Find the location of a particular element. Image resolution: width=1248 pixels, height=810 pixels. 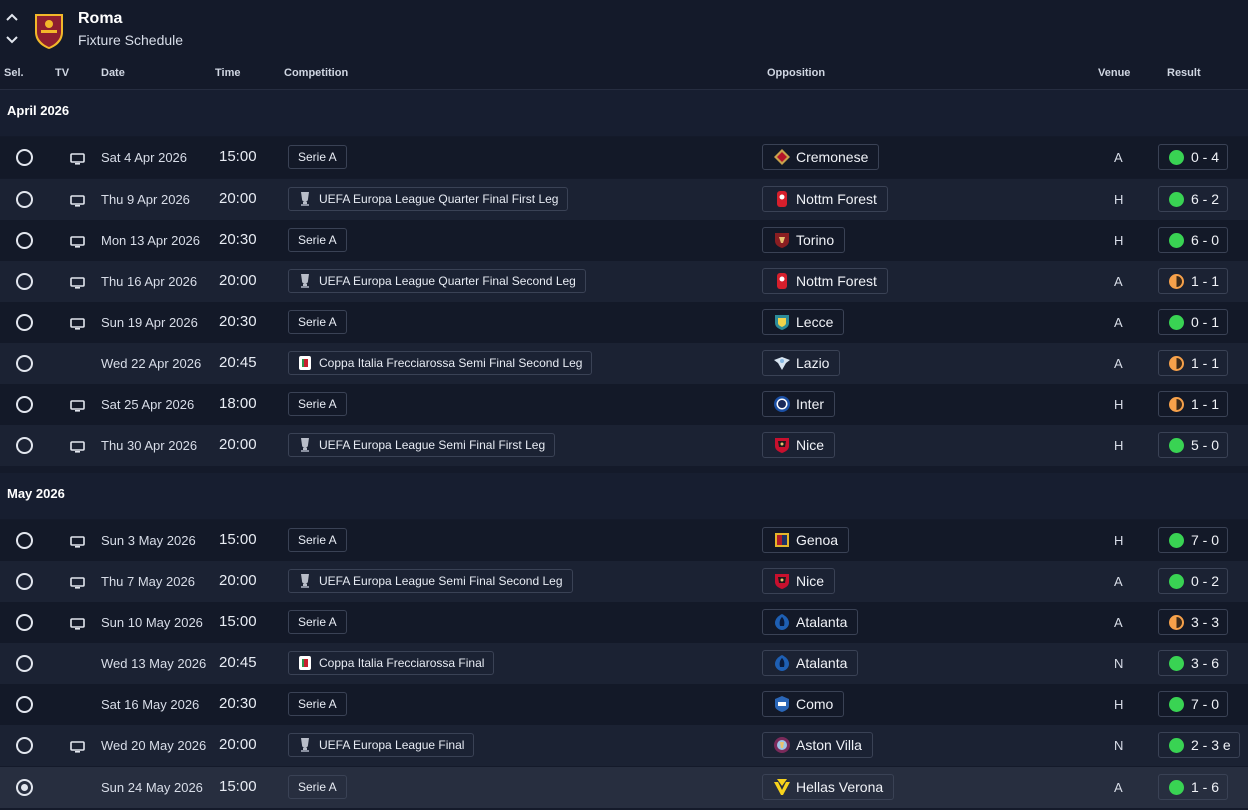

opposition-link: Como is located at coordinates (803, 704).